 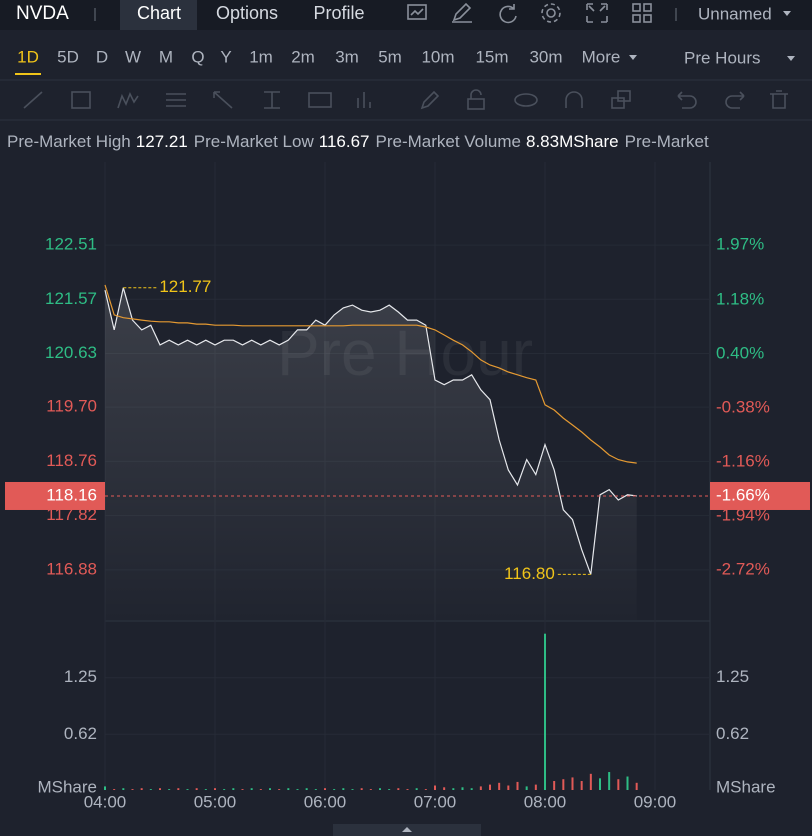 I want to click on annotation-label: 121.77, so click(x=185, y=286).